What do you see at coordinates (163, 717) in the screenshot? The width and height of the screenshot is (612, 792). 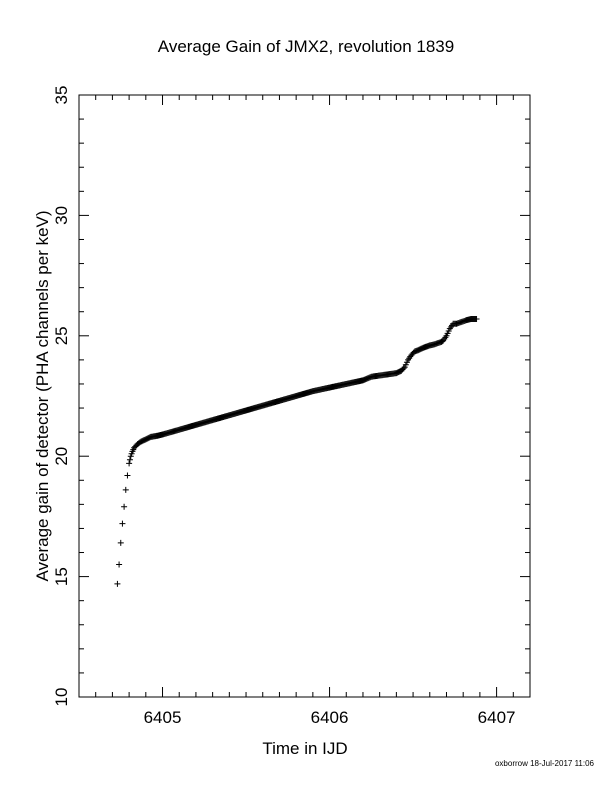 I see `x-tick-label: 6405` at bounding box center [163, 717].